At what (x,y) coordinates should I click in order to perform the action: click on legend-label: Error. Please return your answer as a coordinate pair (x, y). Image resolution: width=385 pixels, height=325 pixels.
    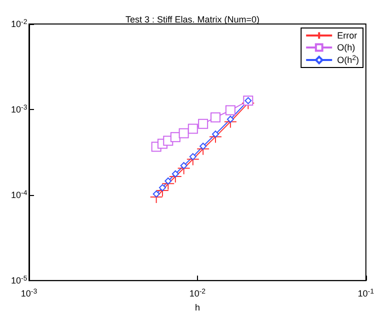
    Looking at the image, I should click on (347, 35).